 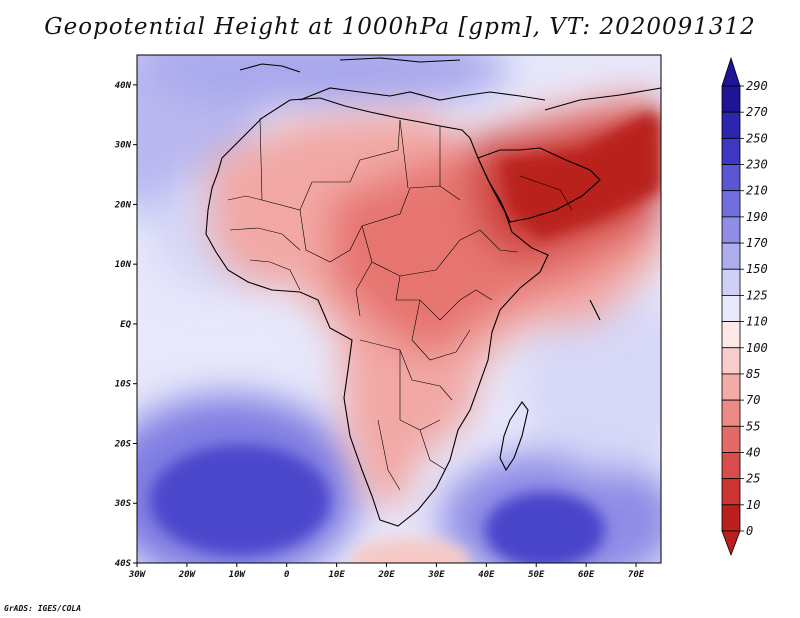 I want to click on colorbar-label: 250, so click(x=757, y=138).